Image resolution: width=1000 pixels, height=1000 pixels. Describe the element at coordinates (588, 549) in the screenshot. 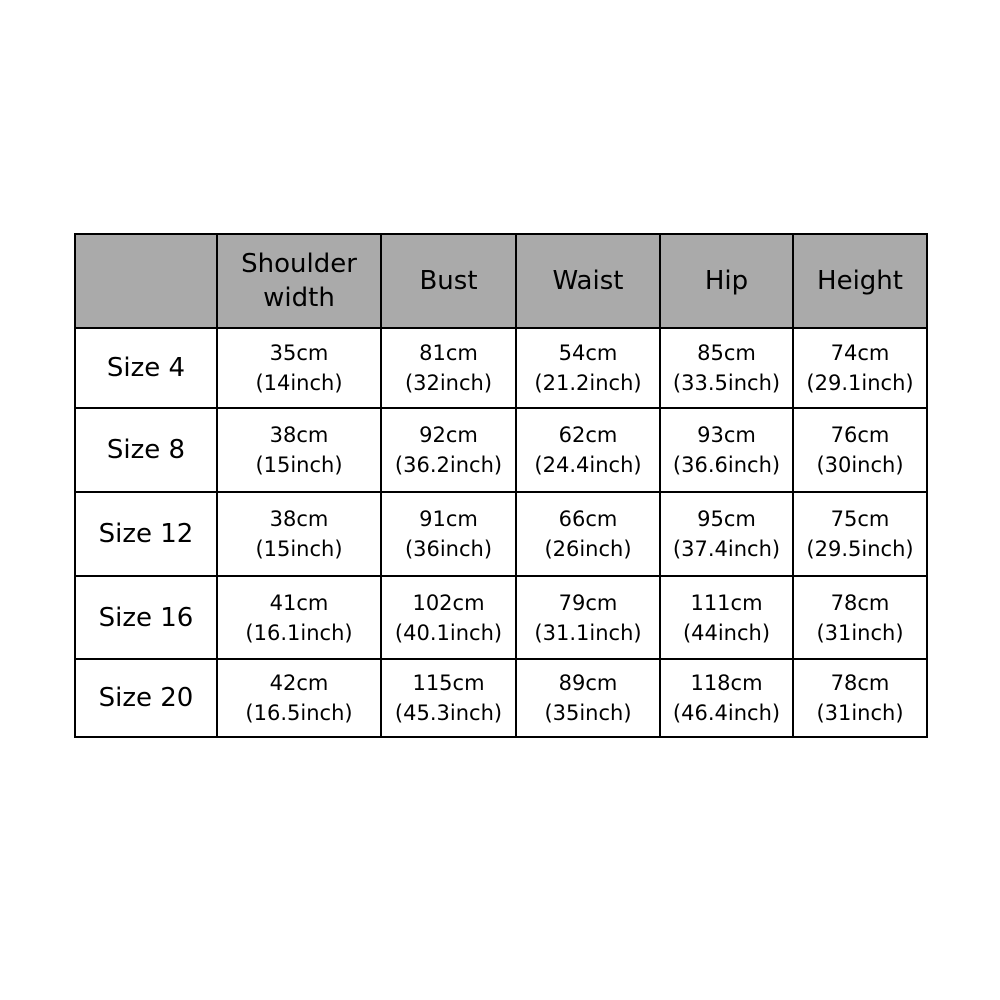

I see `value-inch: (26inch)` at that location.